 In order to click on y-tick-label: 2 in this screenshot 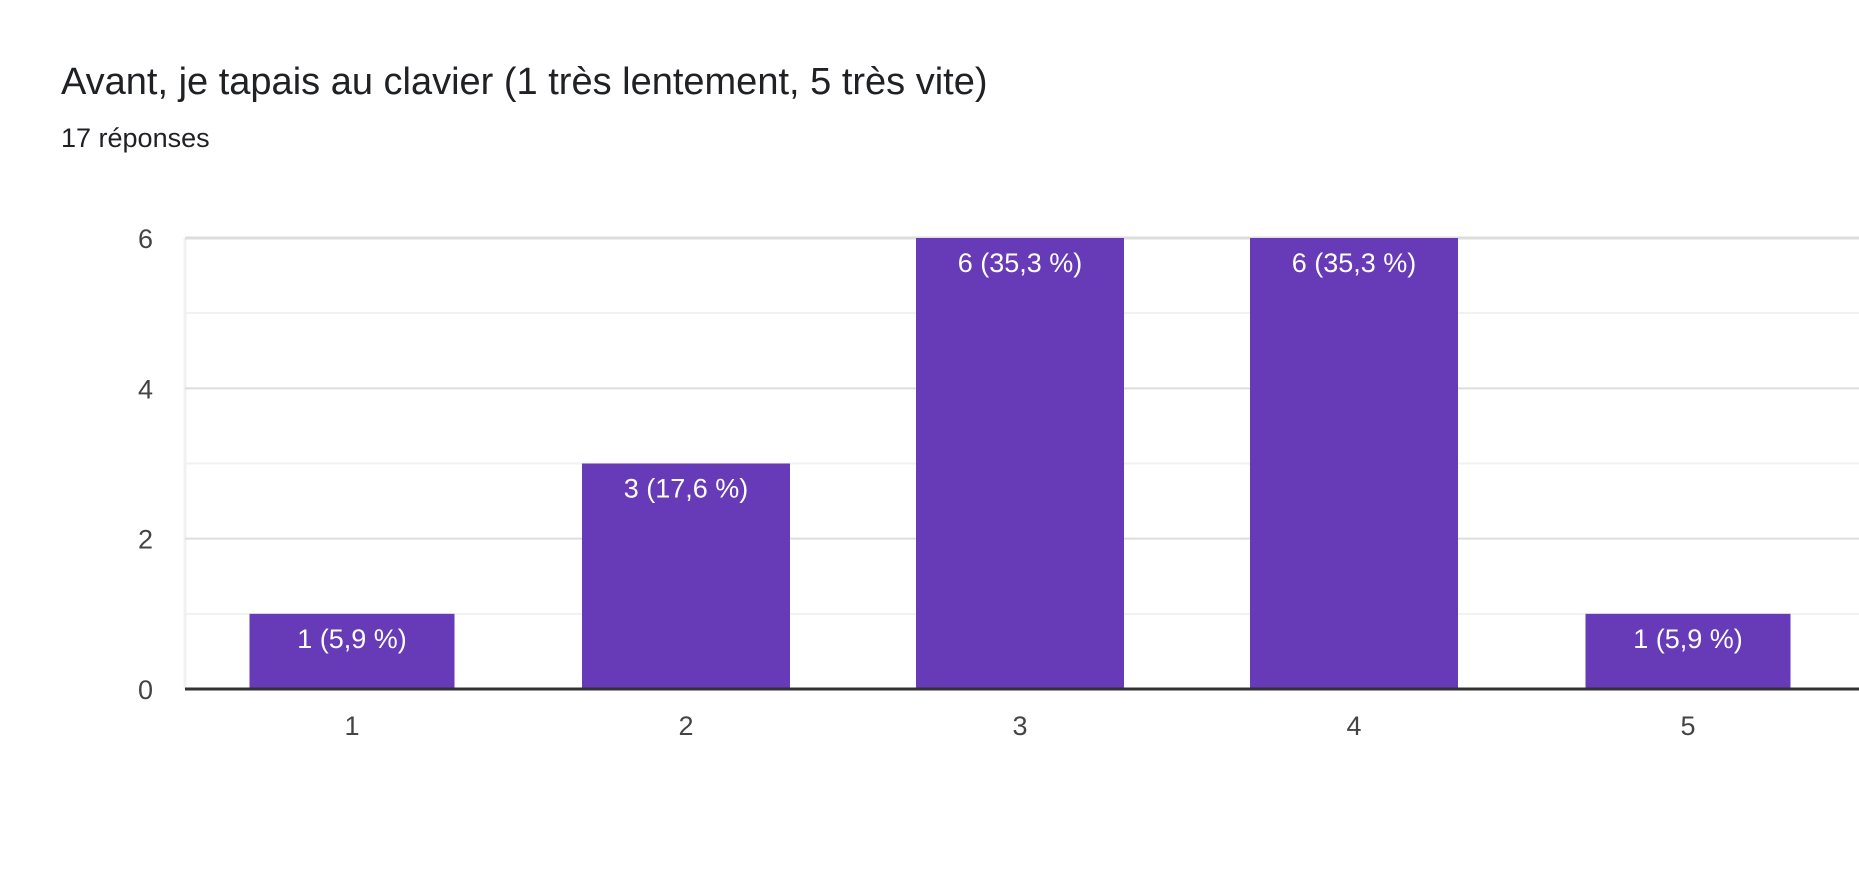, I will do `click(145, 540)`.